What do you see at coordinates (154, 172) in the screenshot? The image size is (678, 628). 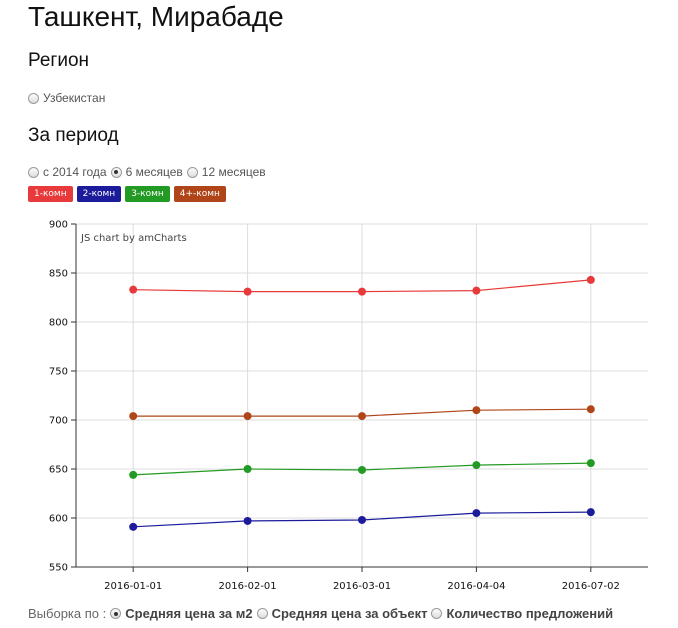 I see `period-option-label: 6 месяцев` at bounding box center [154, 172].